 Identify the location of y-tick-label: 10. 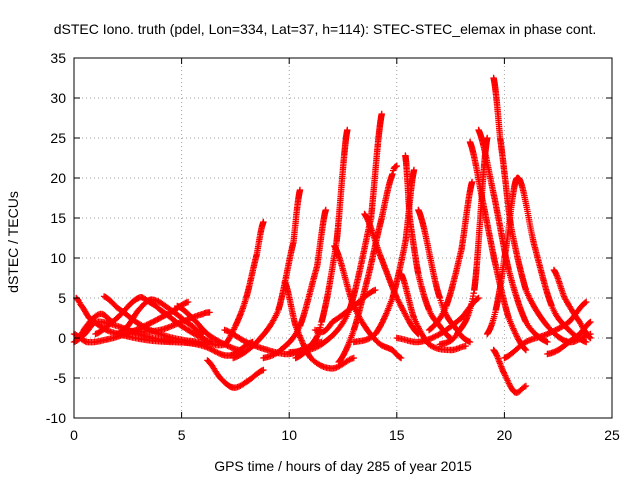
(58, 258).